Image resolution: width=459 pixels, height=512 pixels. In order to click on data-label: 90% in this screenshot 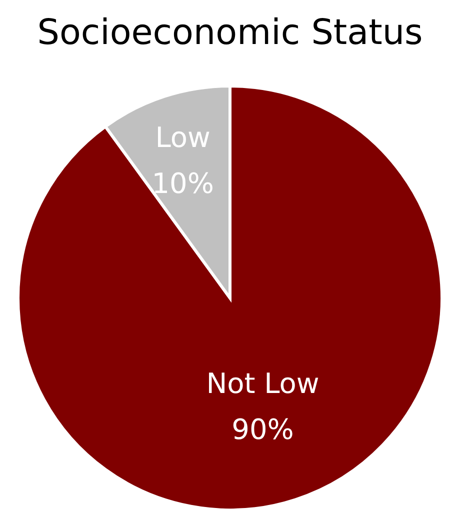, I will do `click(263, 429)`.